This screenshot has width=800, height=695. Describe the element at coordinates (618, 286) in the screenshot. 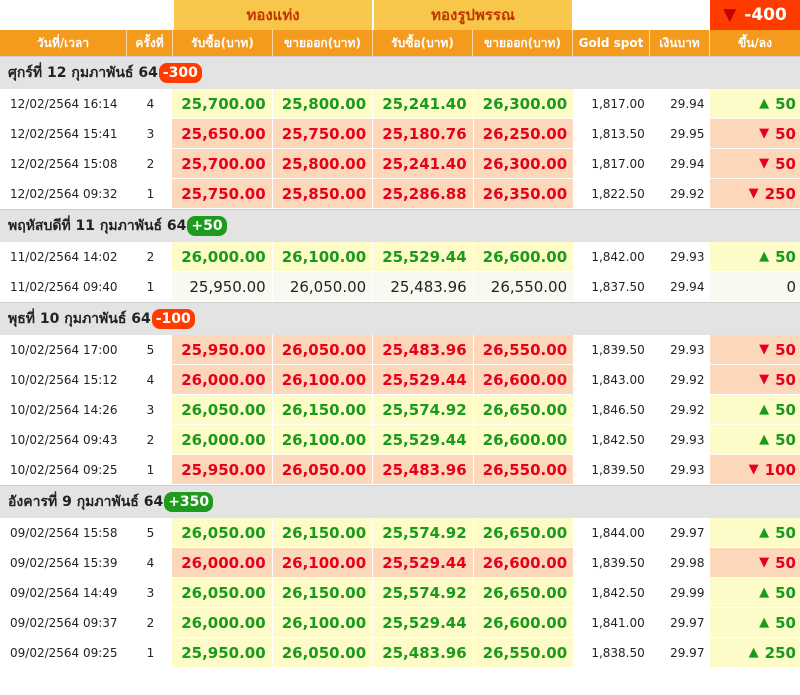

I see `cell-gold-spot: 1,837.50` at that location.